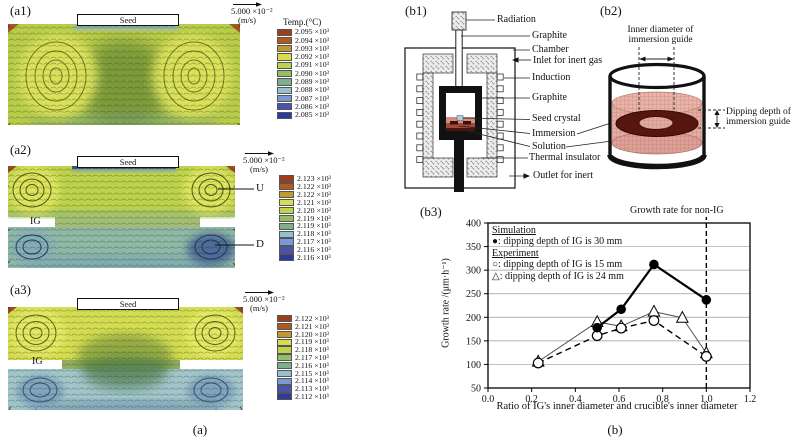 The width and height of the screenshot is (800, 446). Describe the element at coordinates (460, 118) in the screenshot. I see `induction-coils` at that location.